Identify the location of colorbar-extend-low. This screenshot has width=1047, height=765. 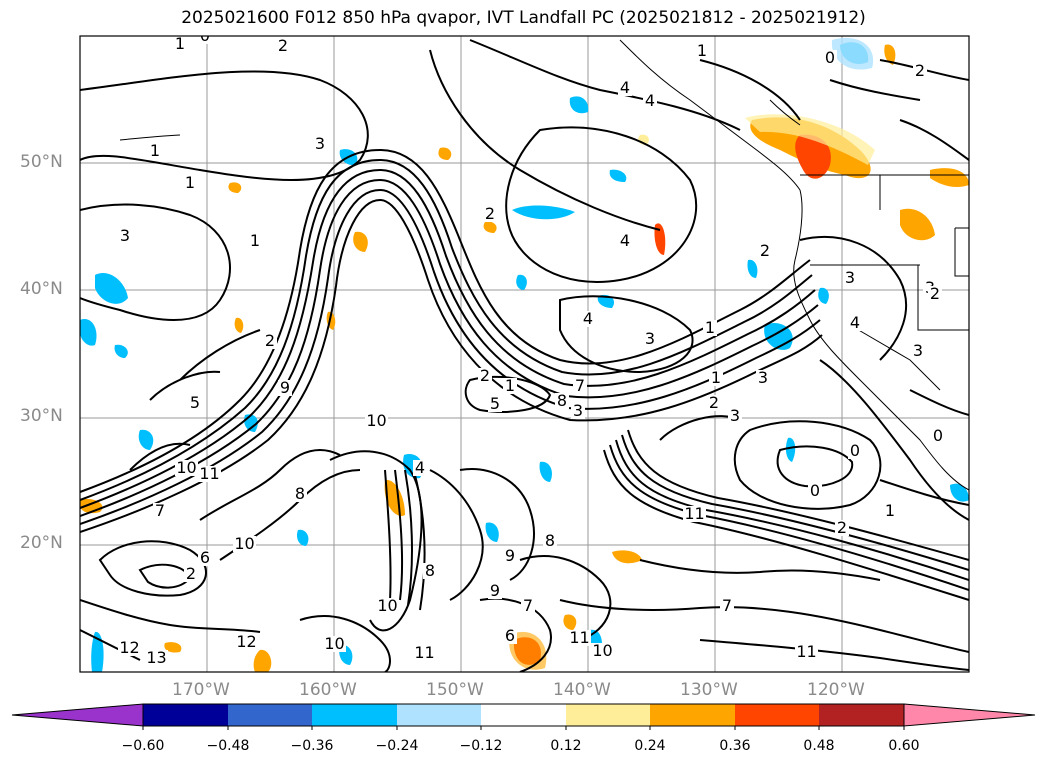
(77, 715).